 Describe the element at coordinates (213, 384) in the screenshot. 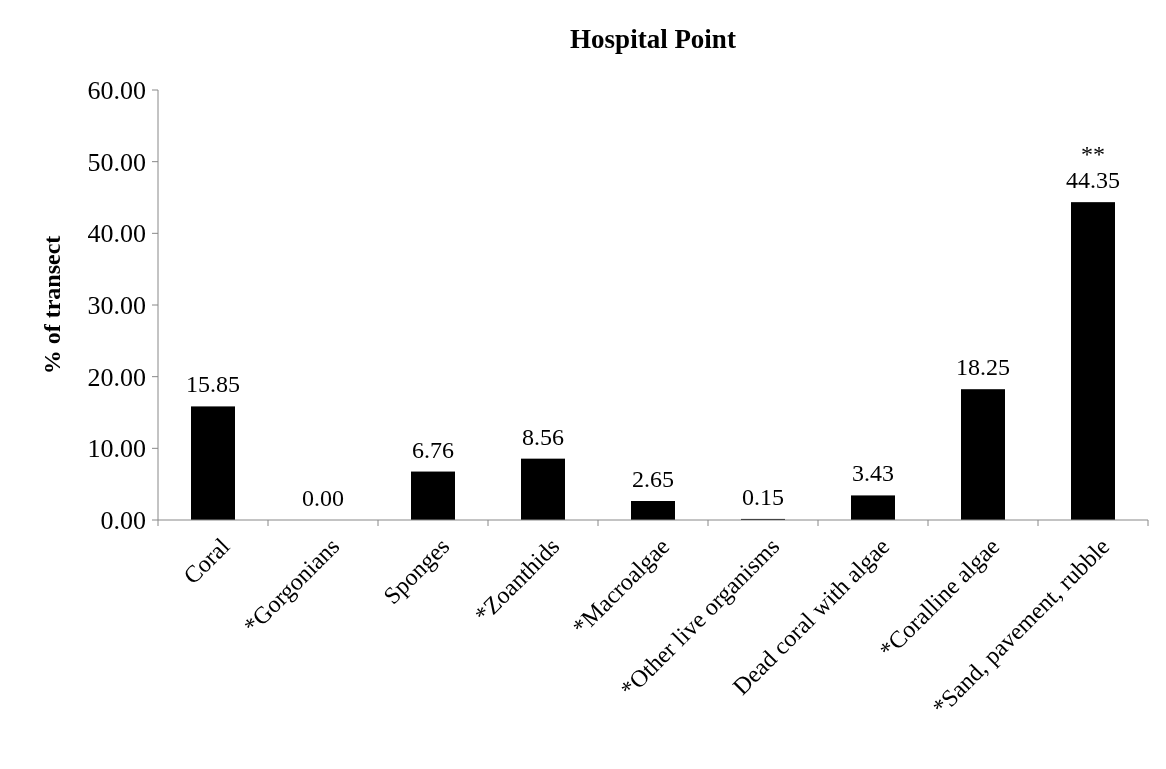

I see `data-label: 15.85` at that location.